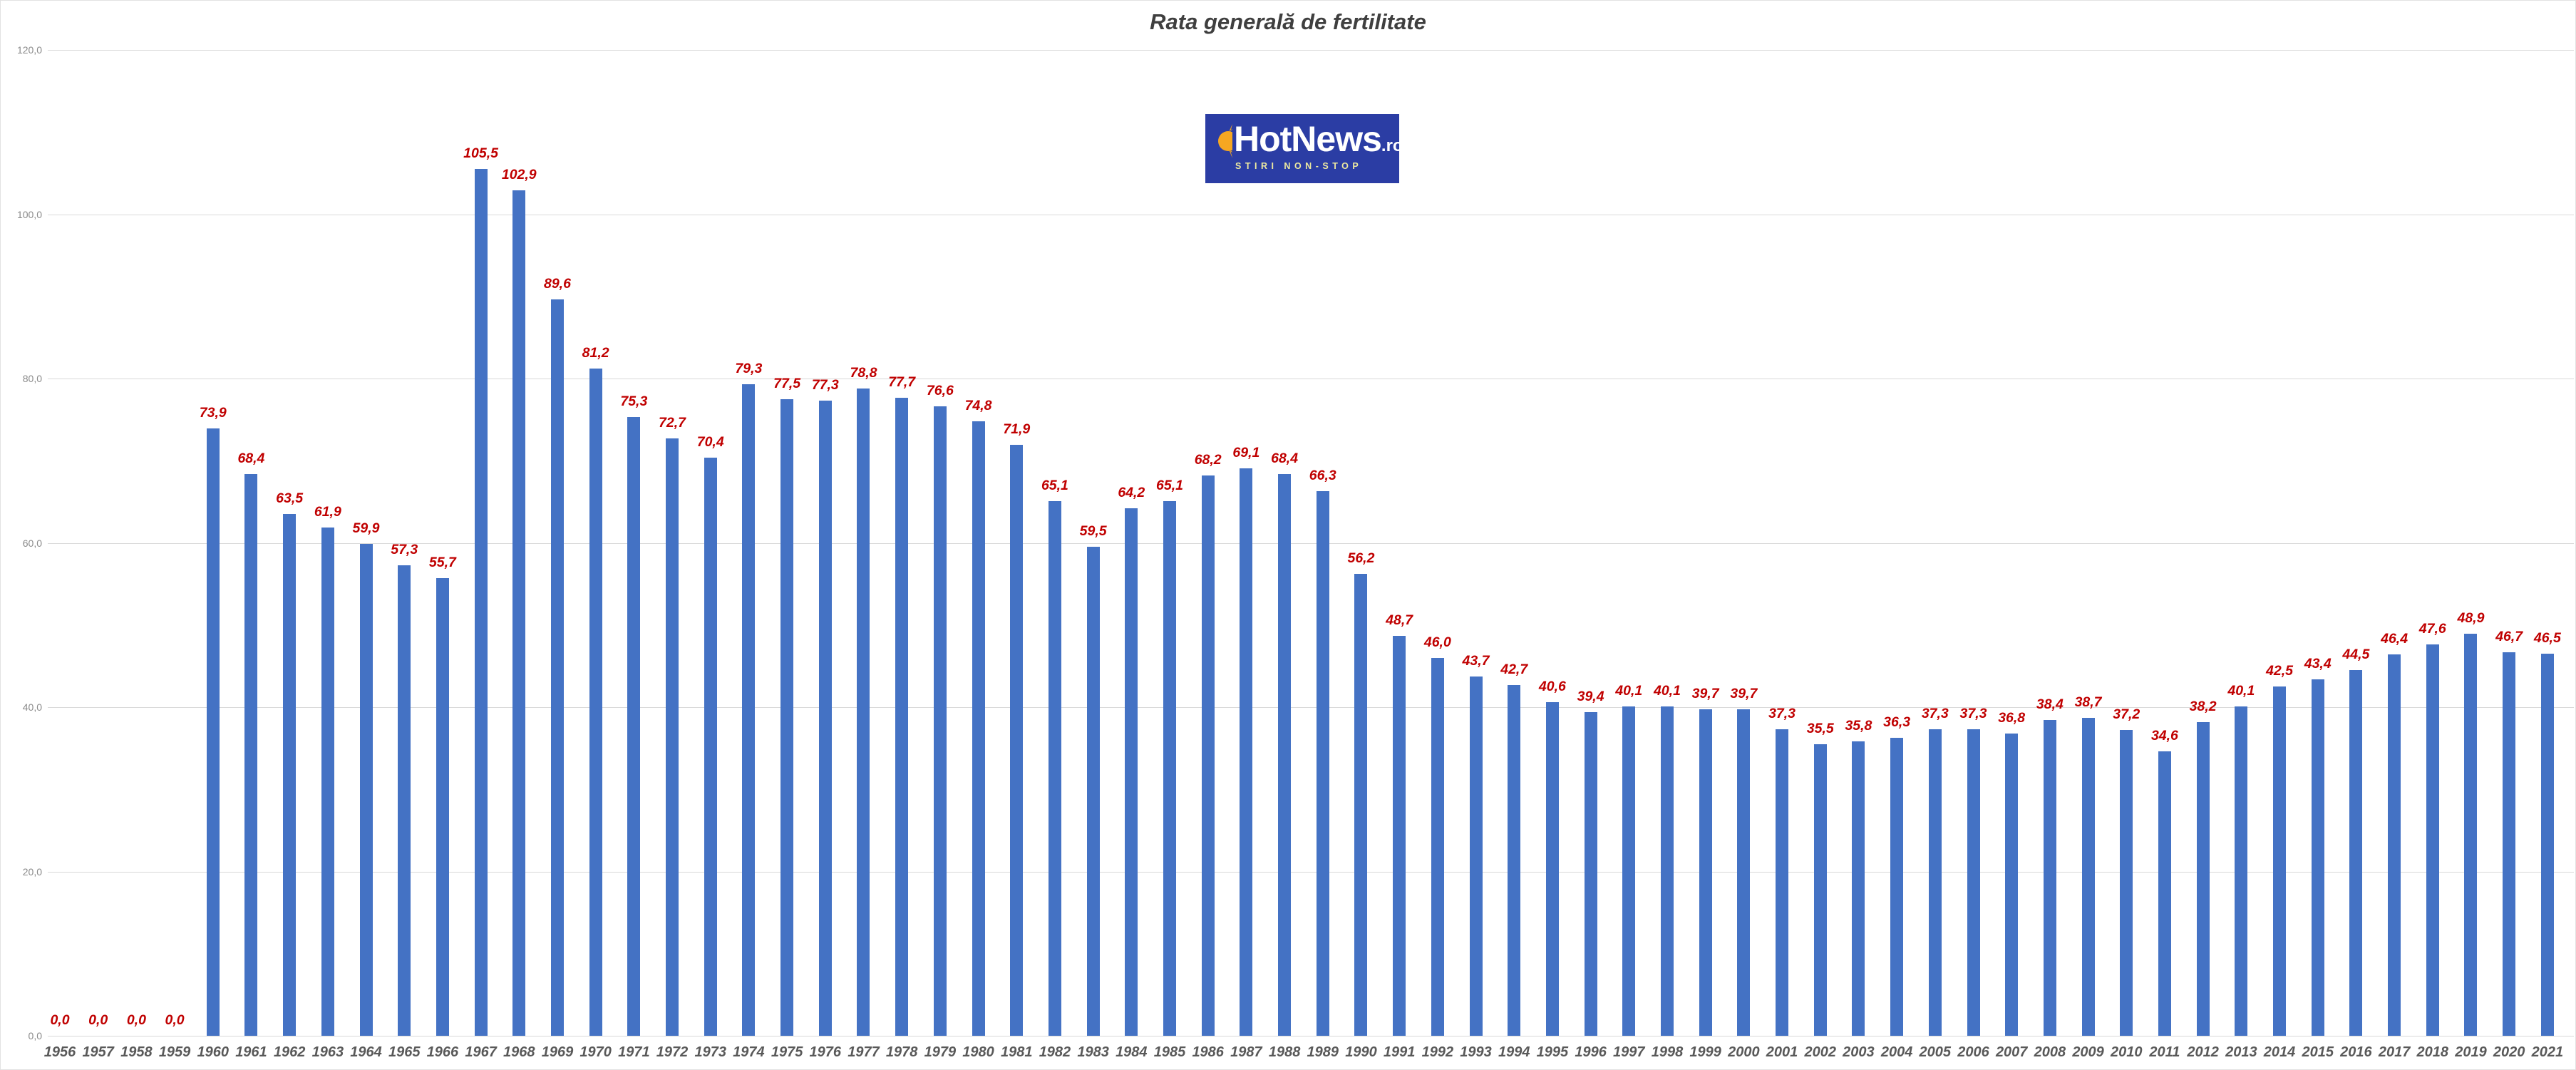 This screenshot has height=1070, width=2576. Describe the element at coordinates (327, 1052) in the screenshot. I see `year-label-1963: 1963` at that location.